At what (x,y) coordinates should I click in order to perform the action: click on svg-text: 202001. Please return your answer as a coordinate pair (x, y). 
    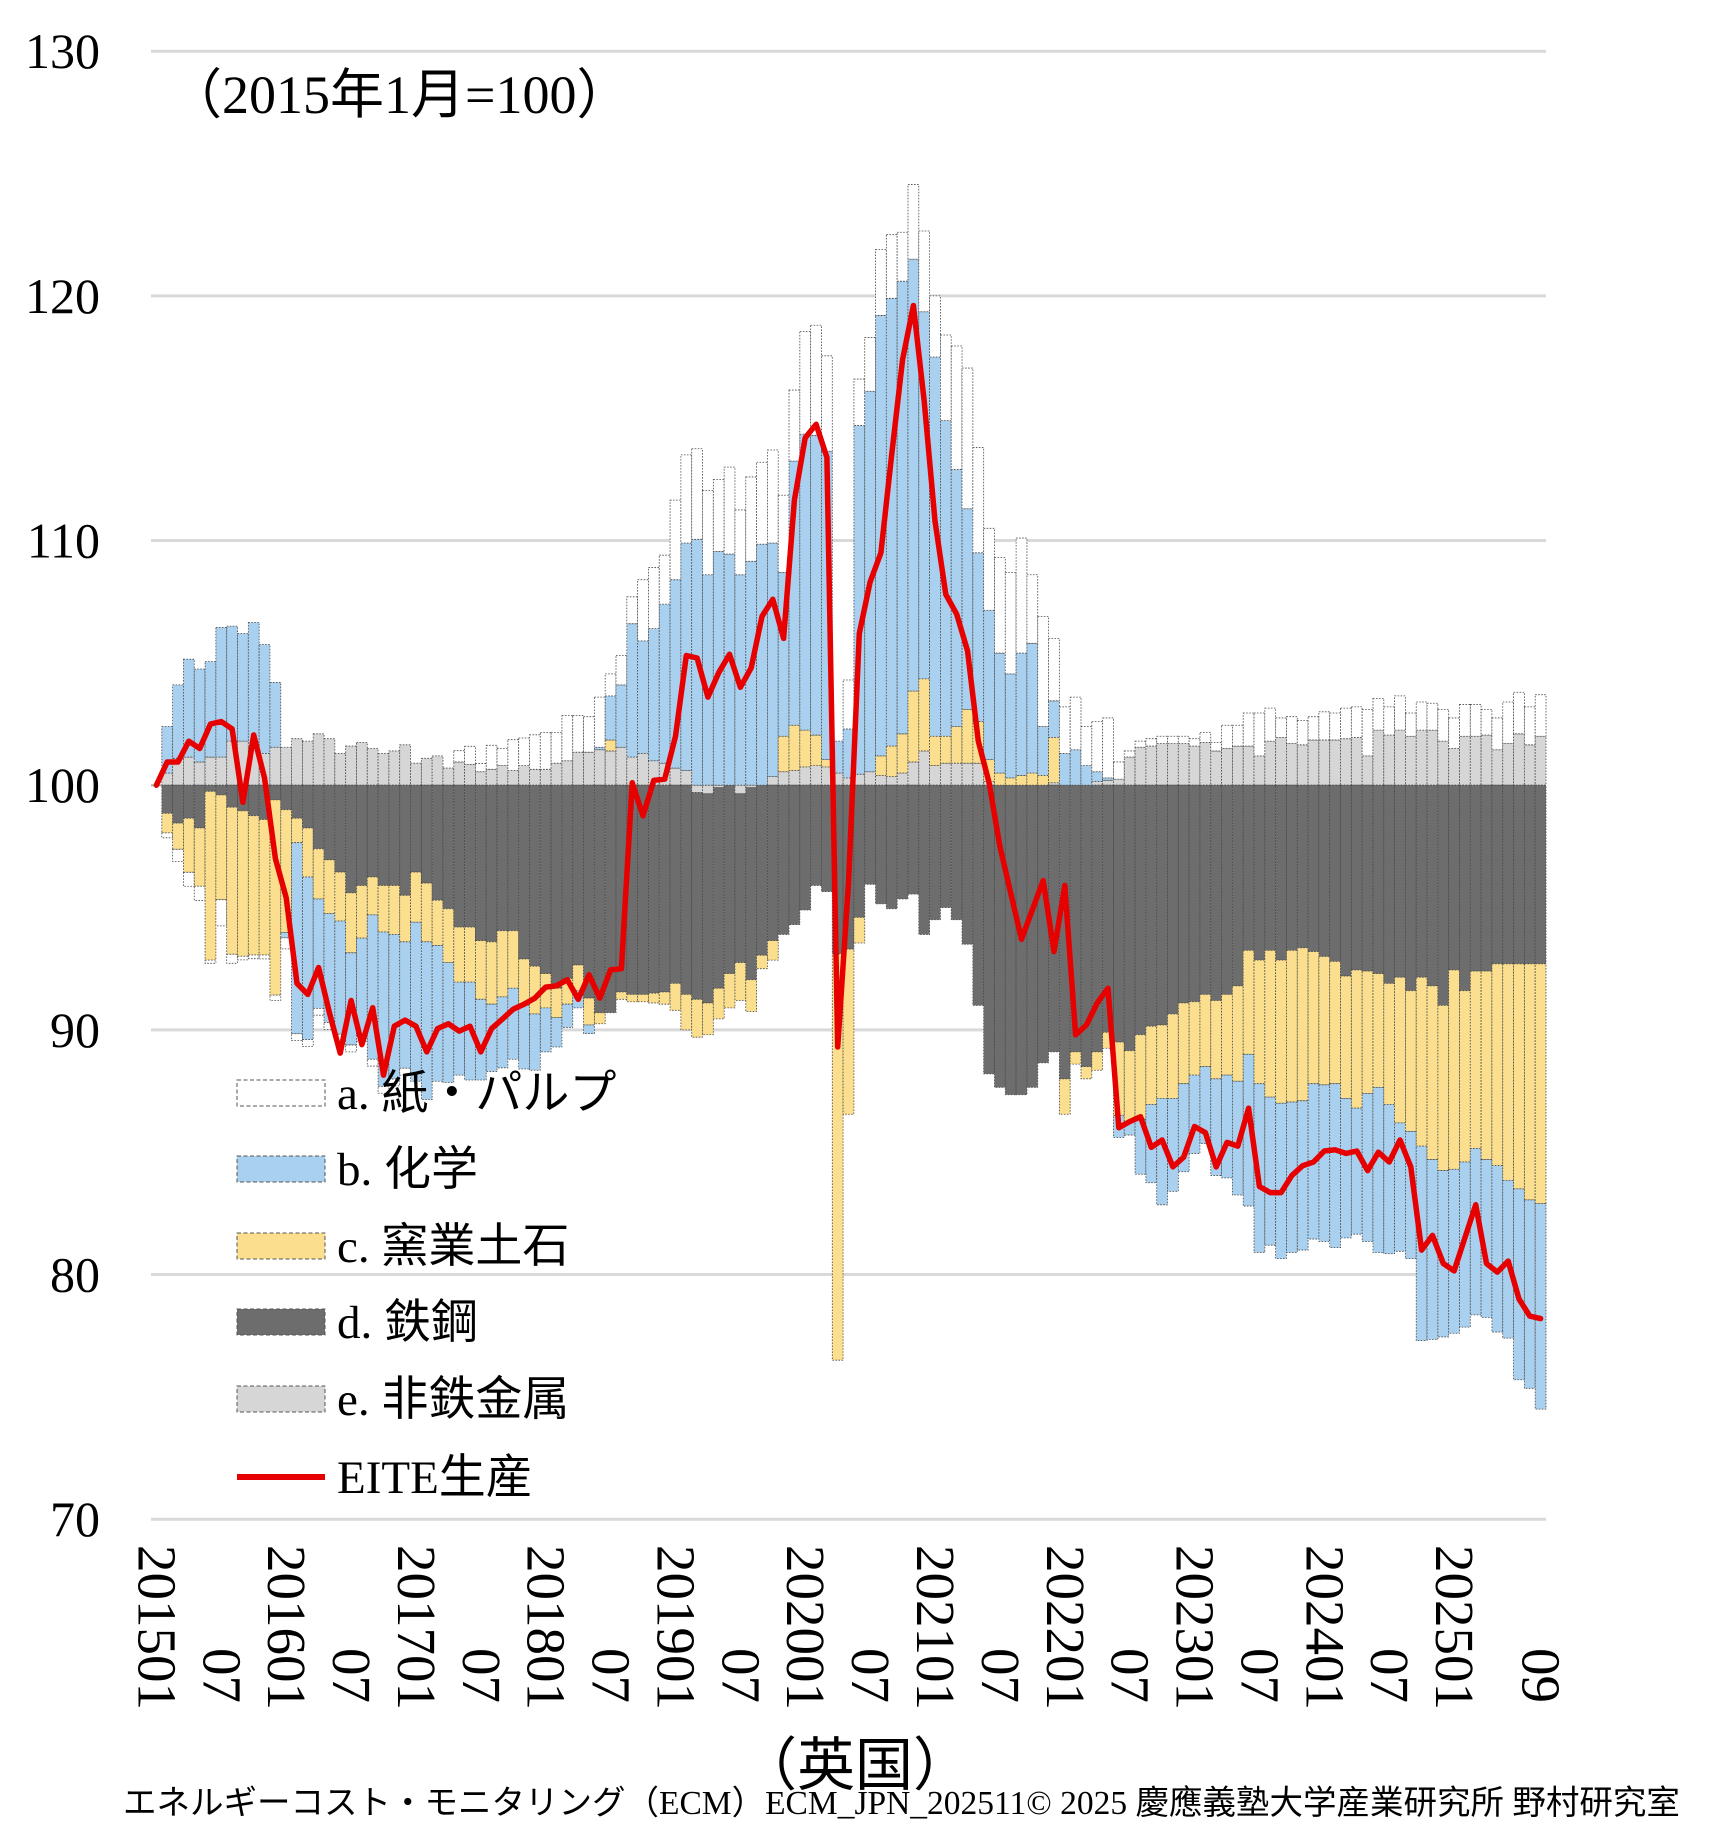
    Looking at the image, I should click on (805, 1627).